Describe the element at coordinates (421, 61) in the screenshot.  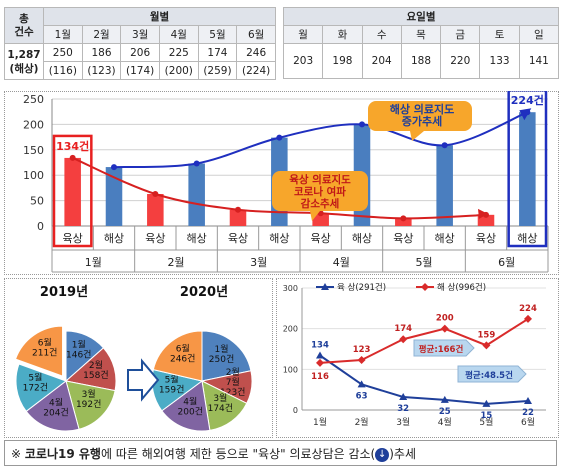
I see `weekday-value-4: 188` at that location.